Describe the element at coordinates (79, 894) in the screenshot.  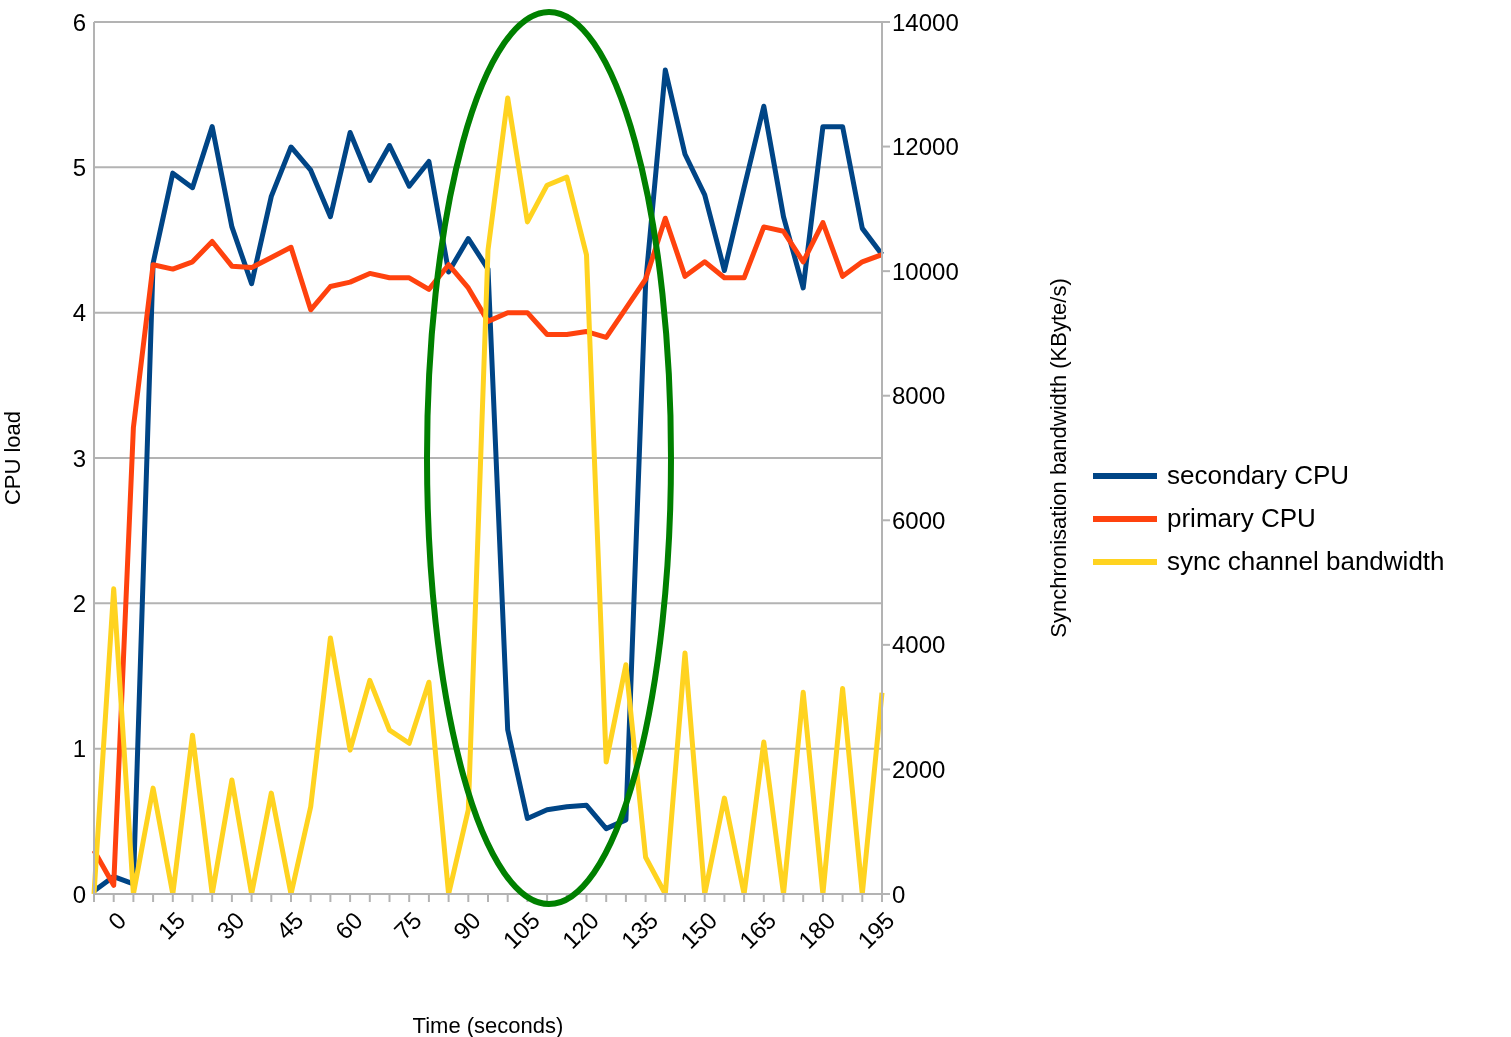
I see `y-tick-label: 0` at that location.